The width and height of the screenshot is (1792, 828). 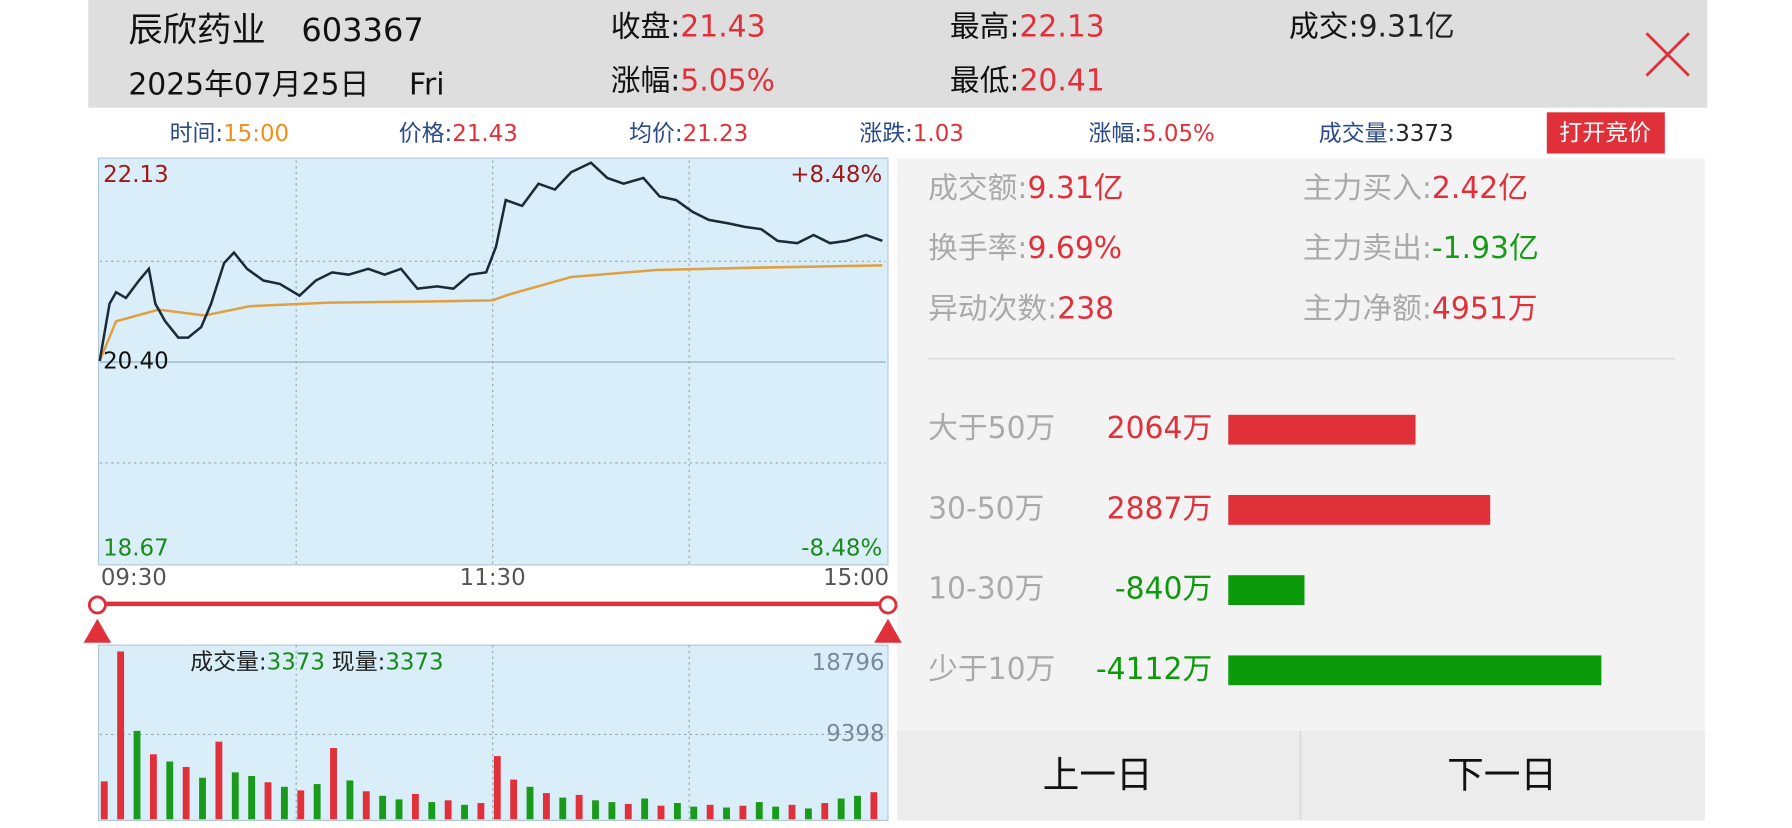 I want to click on header-field-value: 20.41, so click(x=1061, y=80).